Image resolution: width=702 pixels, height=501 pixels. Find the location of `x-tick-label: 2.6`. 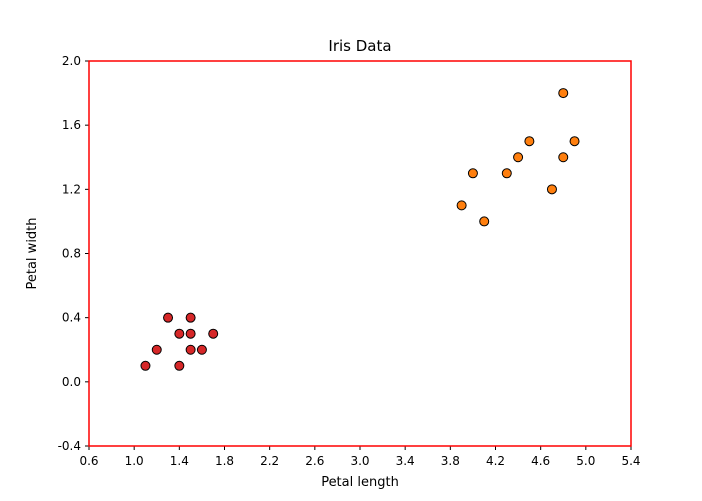

x-tick-label: 2.6 is located at coordinates (314, 461).